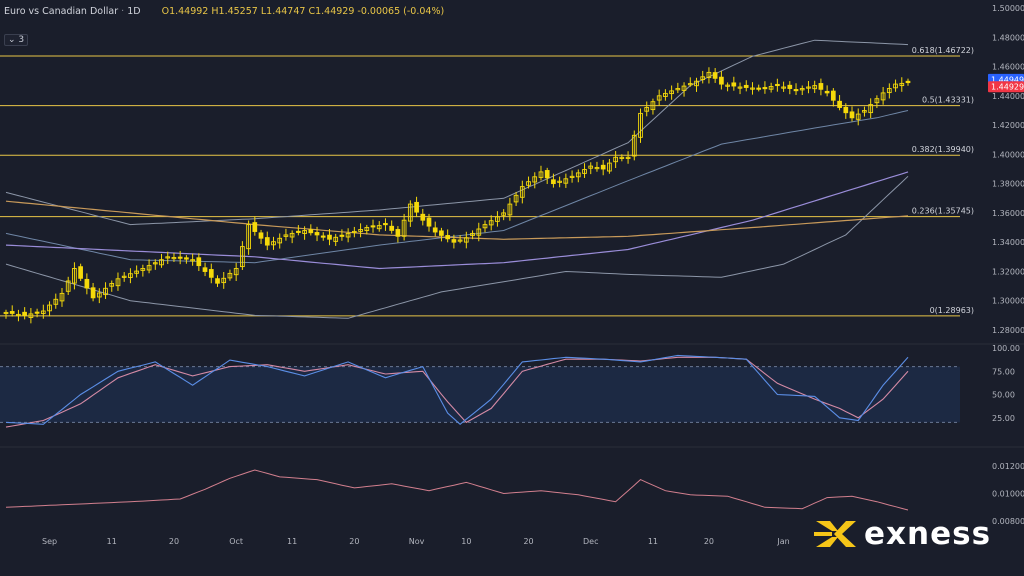 This screenshot has height=576, width=1024. I want to click on price-axis-tick: 1.36000, so click(1008, 213).